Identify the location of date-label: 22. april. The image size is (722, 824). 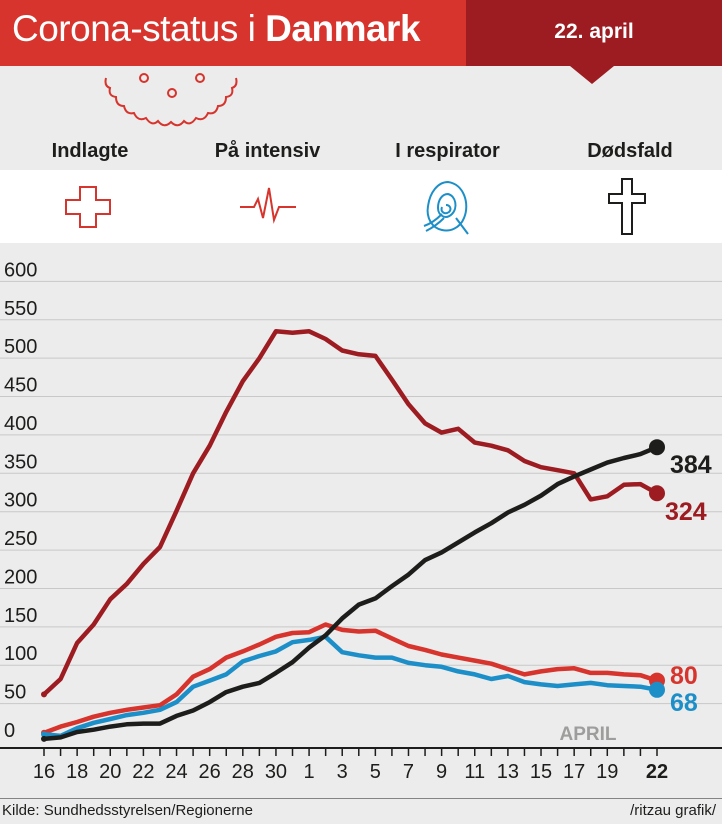
(594, 31).